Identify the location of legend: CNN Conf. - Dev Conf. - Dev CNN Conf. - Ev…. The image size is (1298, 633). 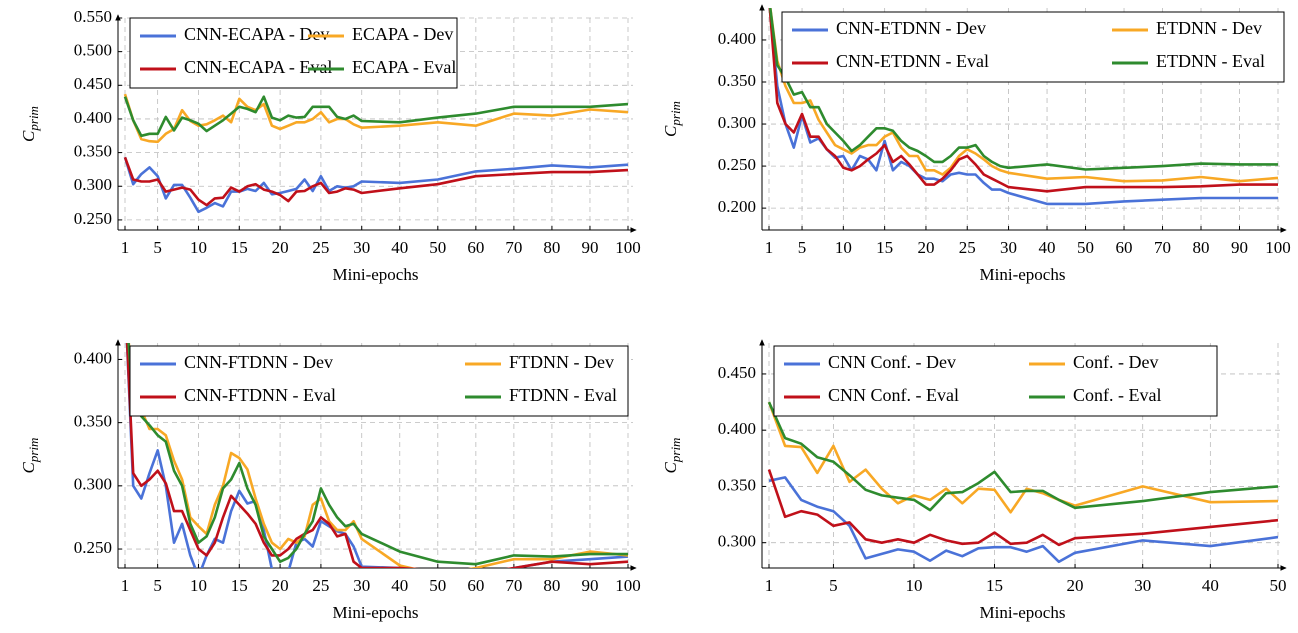
(995, 381).